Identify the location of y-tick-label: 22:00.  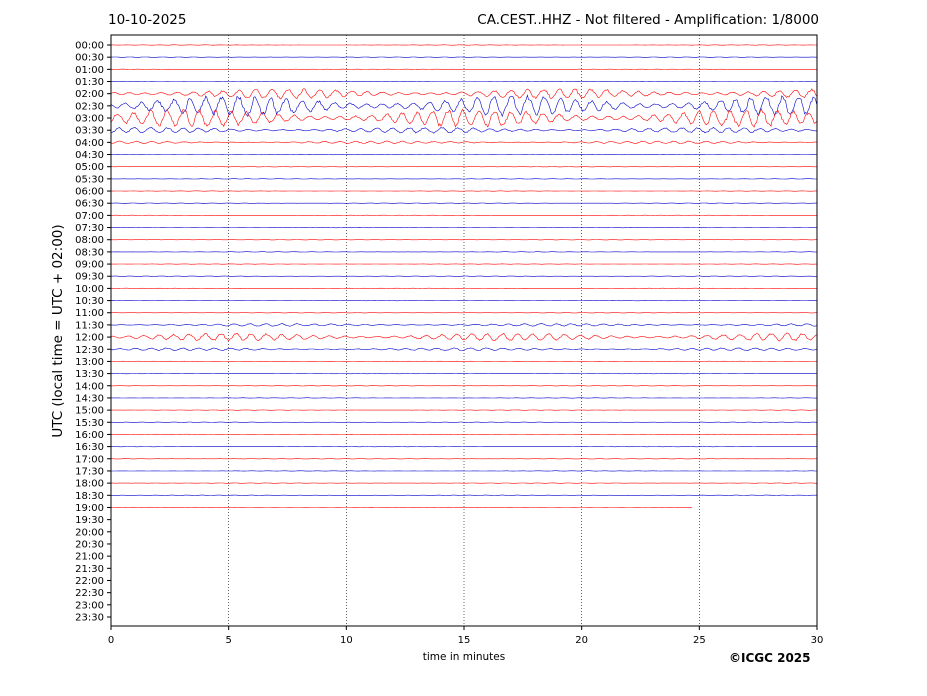
(89, 581).